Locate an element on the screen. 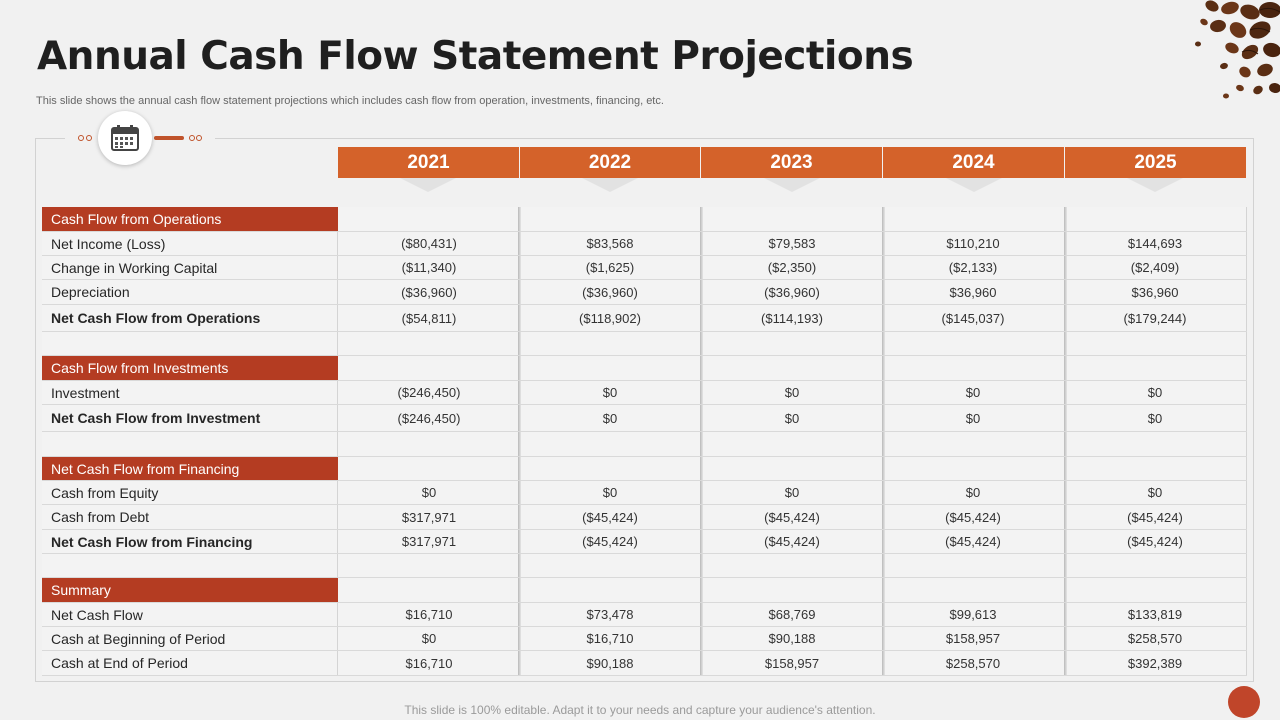 The width and height of the screenshot is (1280, 720). value-cell-2024: $36,960 is located at coordinates (973, 292).